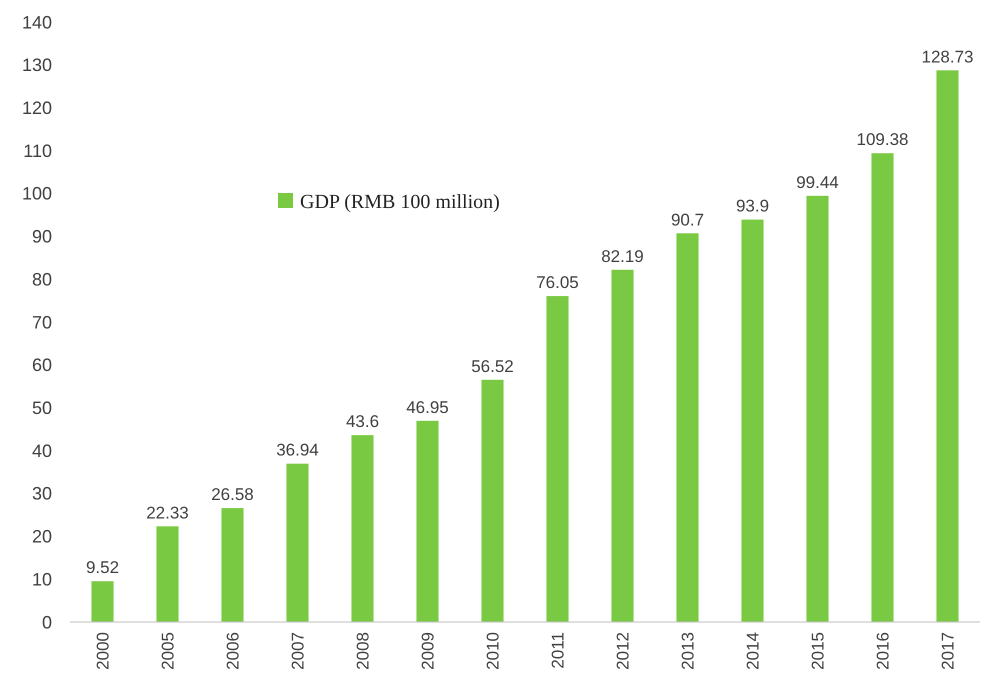 The width and height of the screenshot is (996, 690). What do you see at coordinates (47, 622) in the screenshot?
I see `y-tick-label: 0` at bounding box center [47, 622].